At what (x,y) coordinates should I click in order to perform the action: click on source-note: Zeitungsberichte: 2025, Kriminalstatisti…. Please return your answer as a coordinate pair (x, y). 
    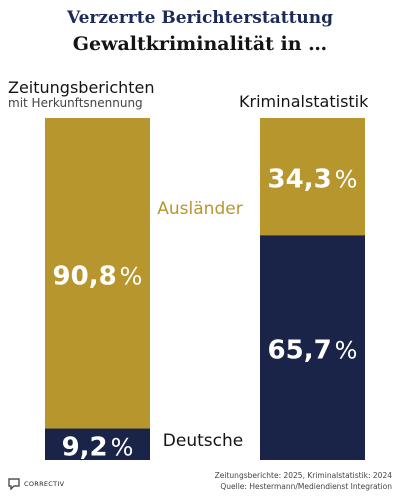
    Looking at the image, I should click on (303, 481).